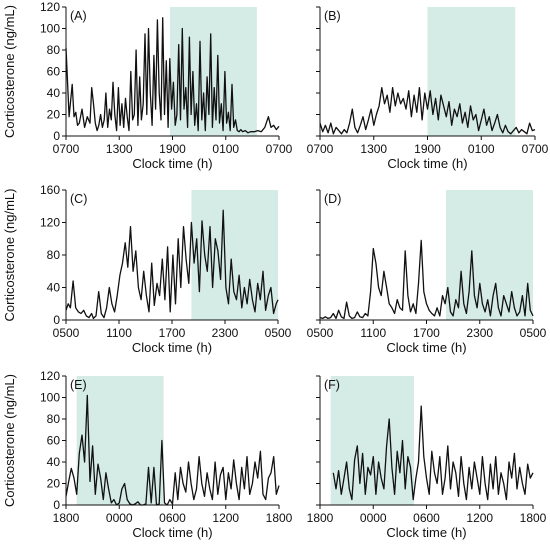 The height and width of the screenshot is (548, 550). I want to click on x-tick-label-a: 1900, so click(172, 149).